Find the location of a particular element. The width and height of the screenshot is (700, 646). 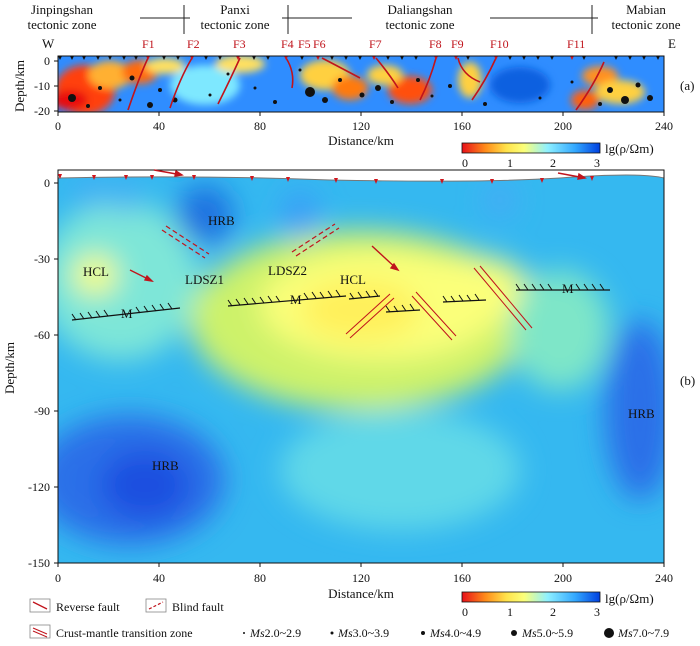

b-ytick-0: 0 is located at coordinates (47, 183).